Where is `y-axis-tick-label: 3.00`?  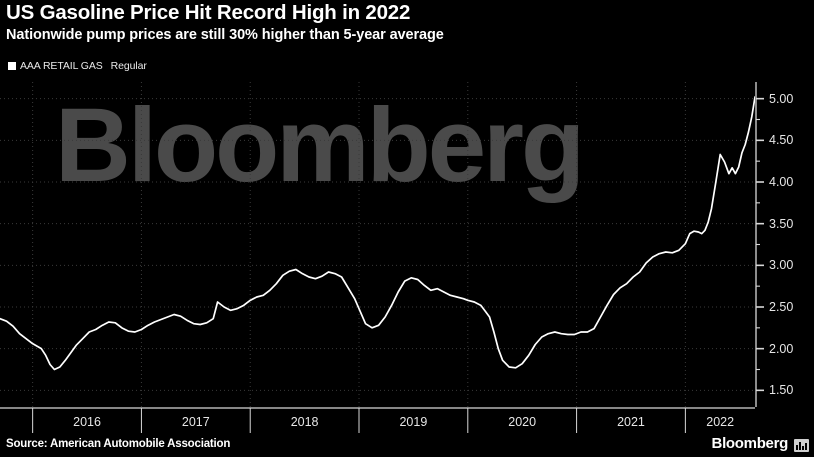
y-axis-tick-label: 3.00 is located at coordinates (781, 265).